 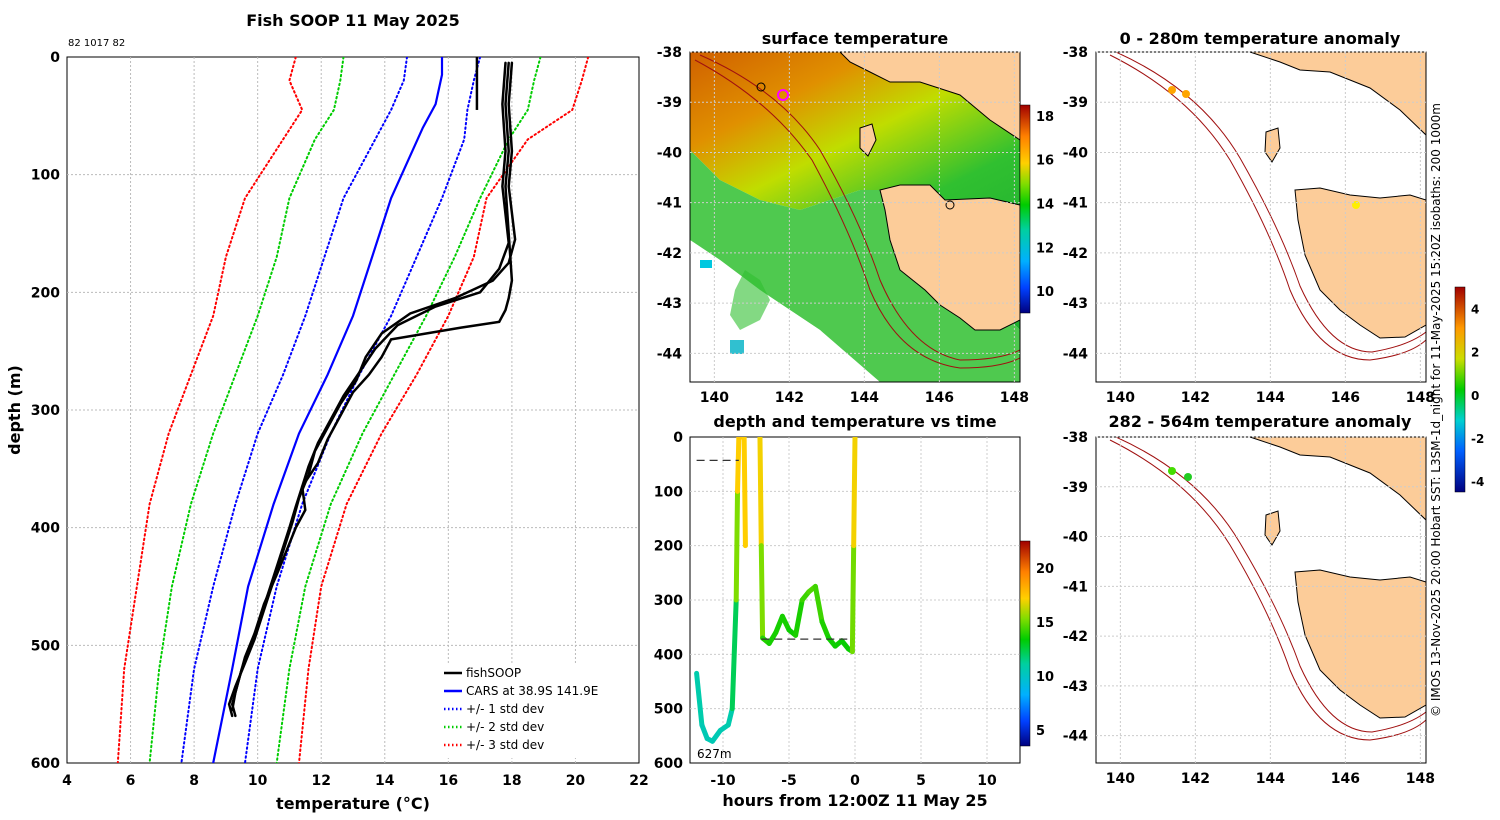 I want to click on series-cars-at-38-9s-141-9e, so click(x=328, y=410).